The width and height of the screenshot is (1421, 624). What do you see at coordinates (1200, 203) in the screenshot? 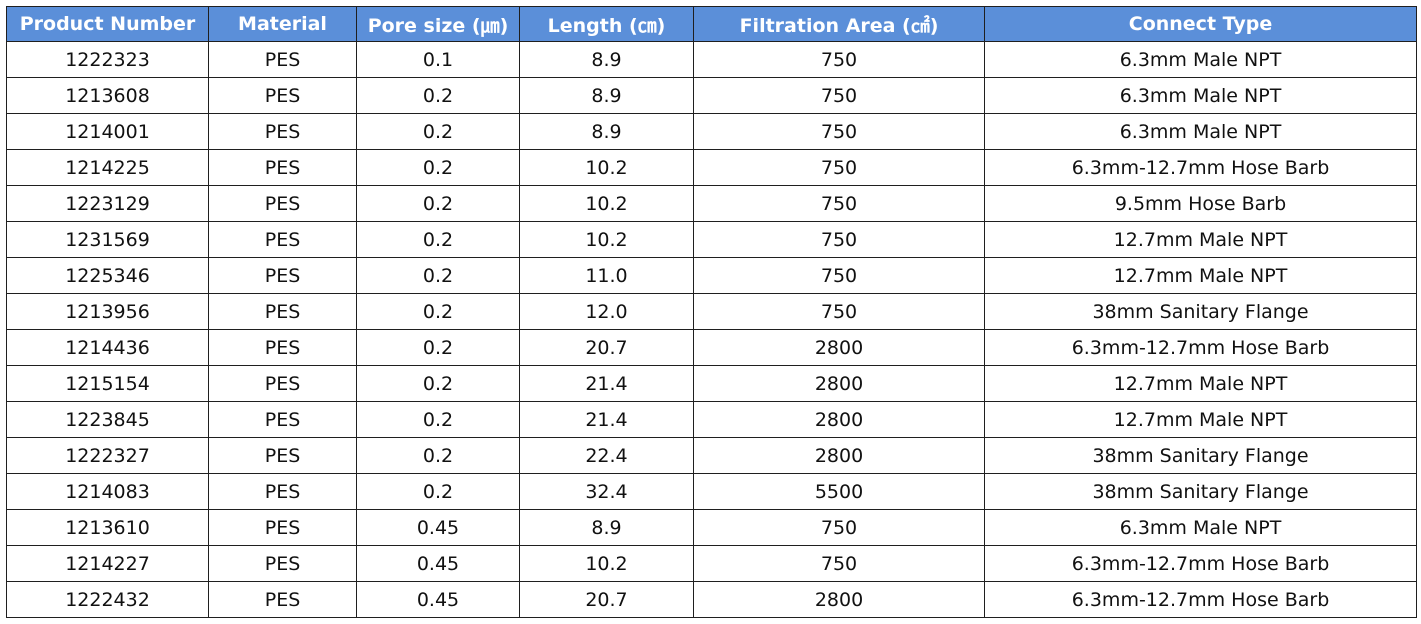
I see `connect-type-cell: 9.5mm Hose Barb` at bounding box center [1200, 203].